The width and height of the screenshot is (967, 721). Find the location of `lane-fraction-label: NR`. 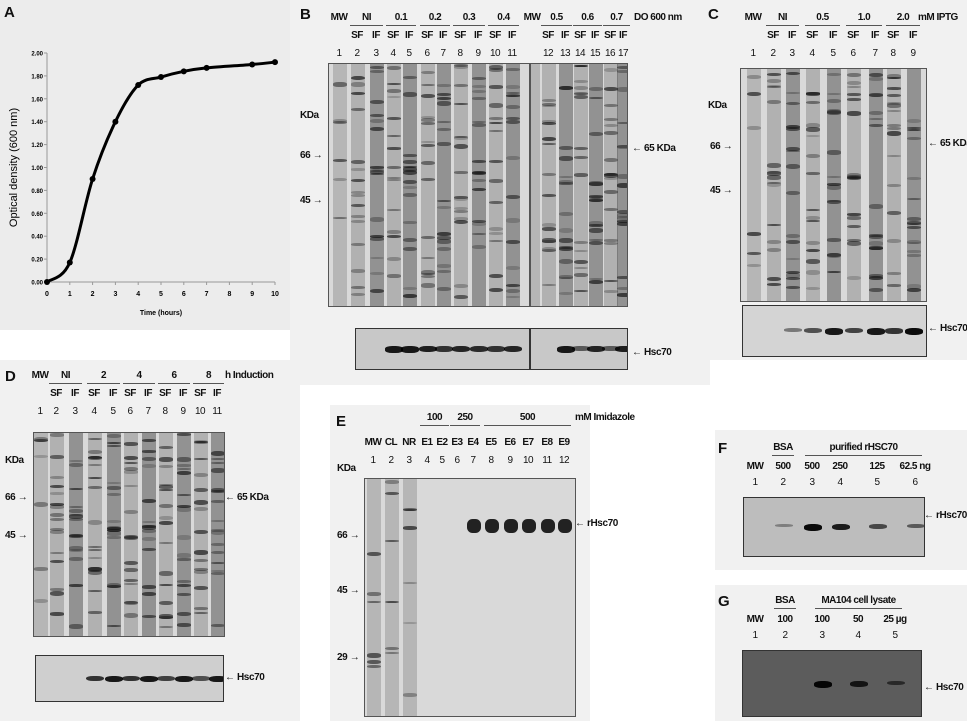

lane-fraction-label: NR is located at coordinates (409, 442).